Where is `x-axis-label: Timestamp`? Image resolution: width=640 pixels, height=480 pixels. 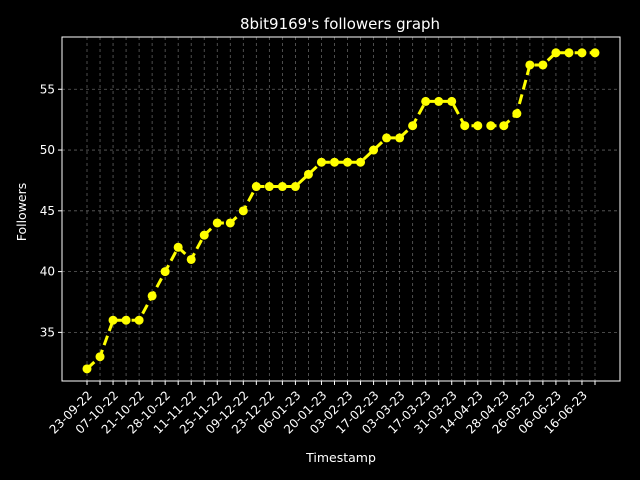
x-axis-label: Timestamp is located at coordinates (340, 457).